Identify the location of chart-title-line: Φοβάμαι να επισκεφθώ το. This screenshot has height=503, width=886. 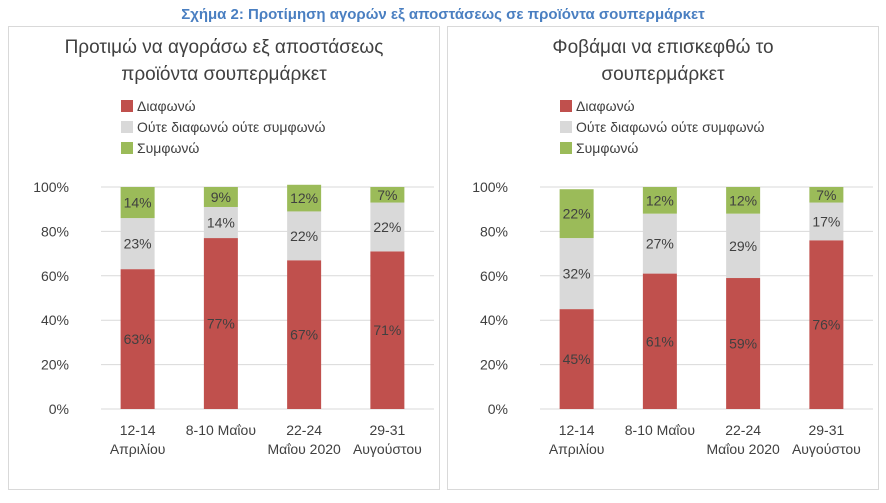
(662, 47).